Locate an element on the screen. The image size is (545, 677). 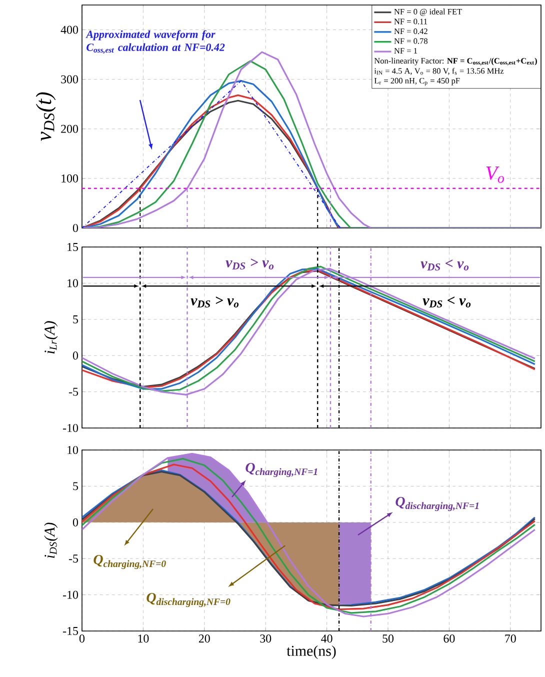
y-tick-label: 200 is located at coordinates (69, 128).